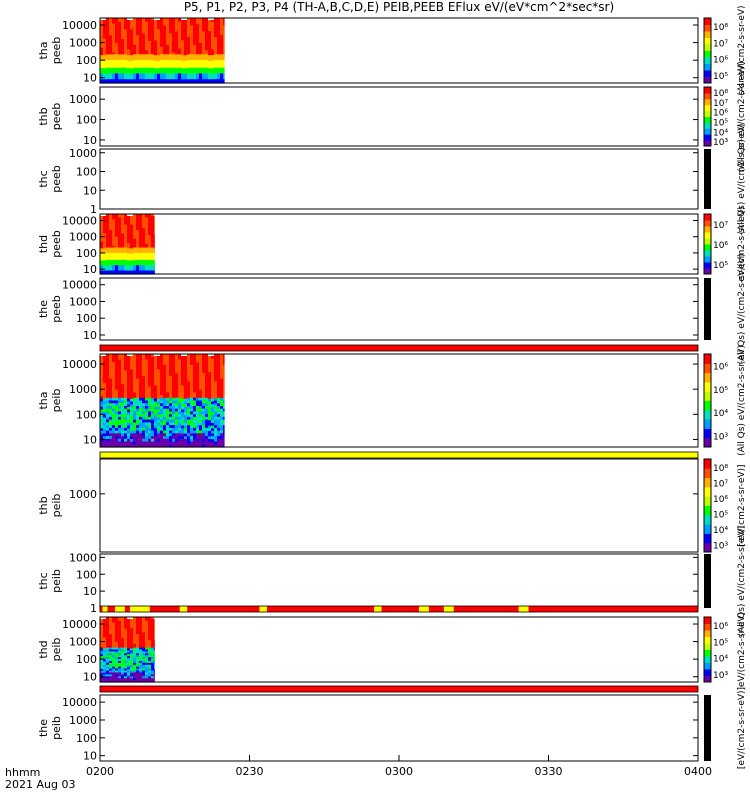 The width and height of the screenshot is (750, 800). What do you see at coordinates (86, 172) in the screenshot?
I see `y-tick-label: 100` at bounding box center [86, 172].